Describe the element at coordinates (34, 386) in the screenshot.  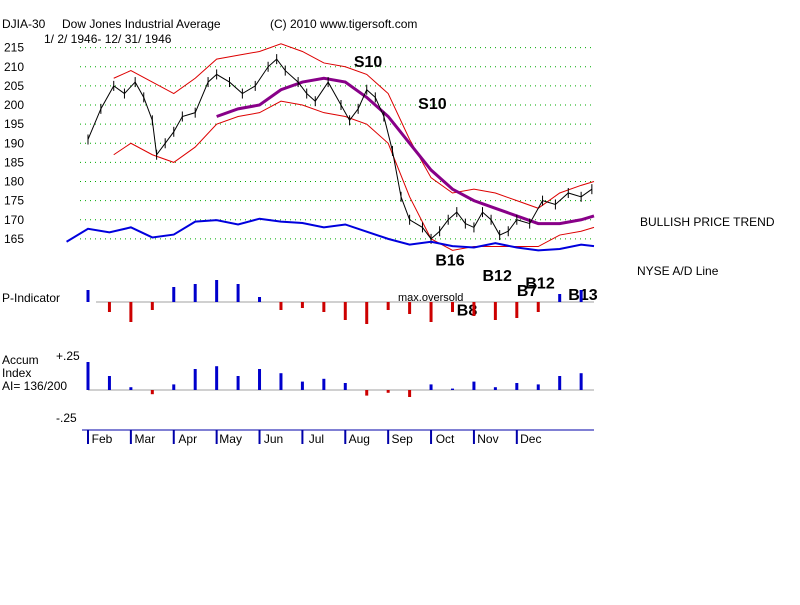
I see `accum-ai-label: AI= 136/200` at that location.